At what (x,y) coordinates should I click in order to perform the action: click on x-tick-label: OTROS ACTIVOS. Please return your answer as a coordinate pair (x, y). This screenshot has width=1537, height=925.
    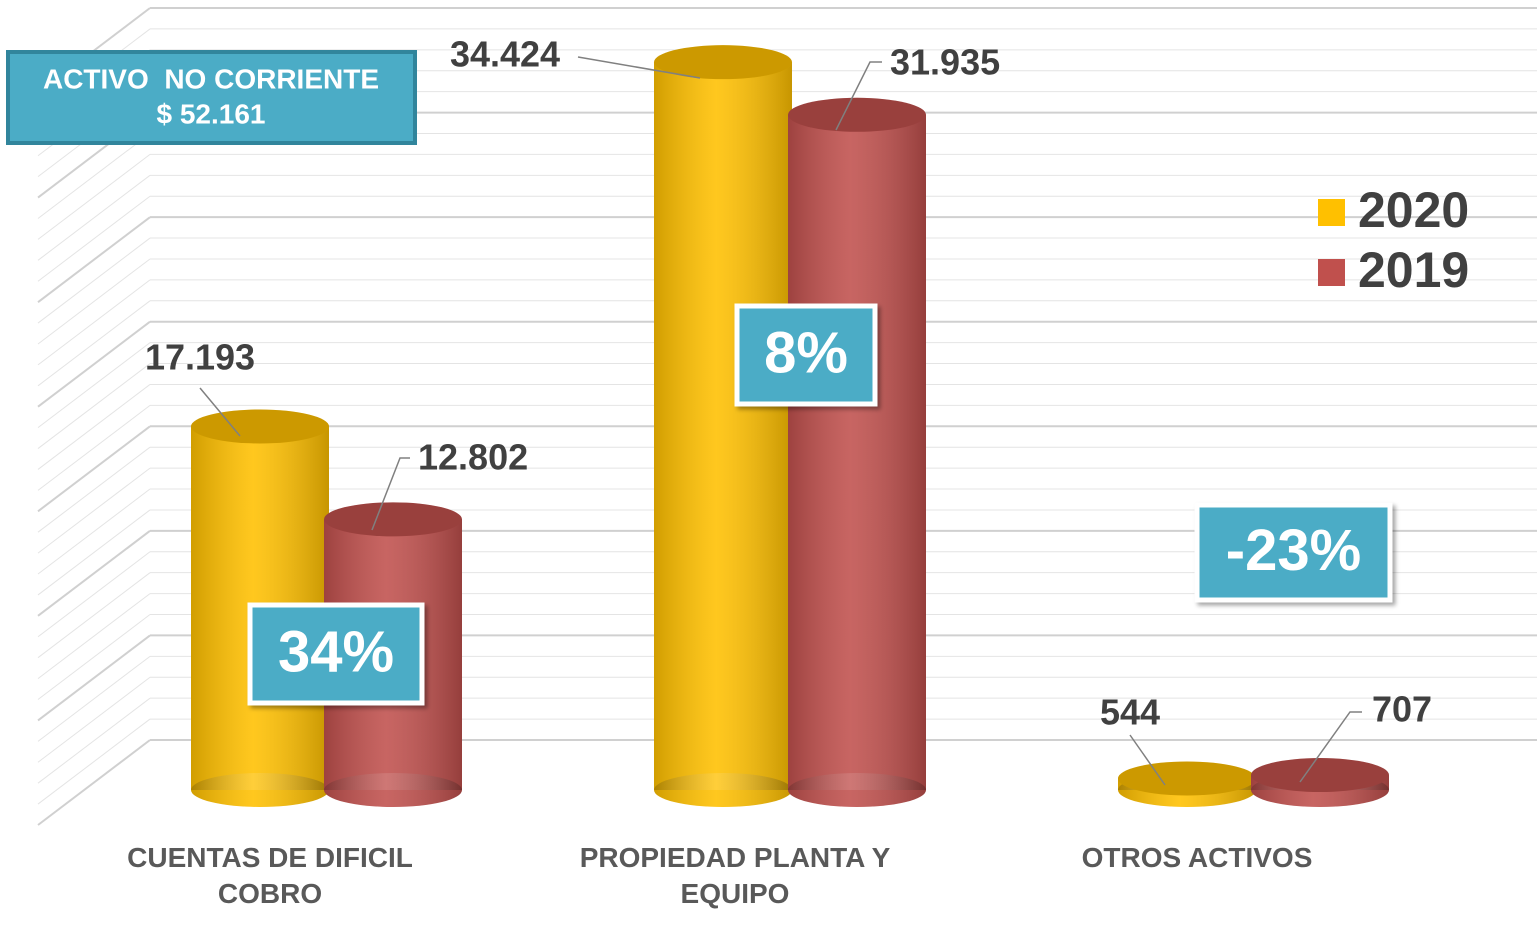
    Looking at the image, I should click on (1197, 857).